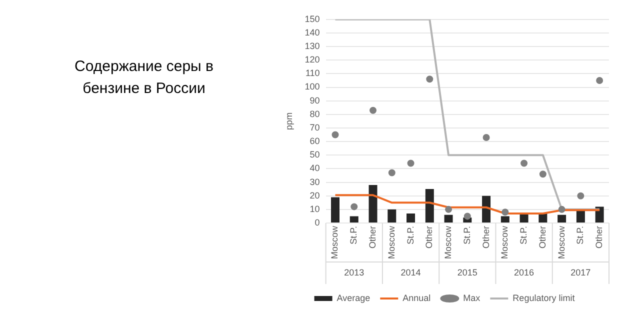  What do you see at coordinates (315, 113) in the screenshot?
I see `y-tick-label: 80` at bounding box center [315, 113].